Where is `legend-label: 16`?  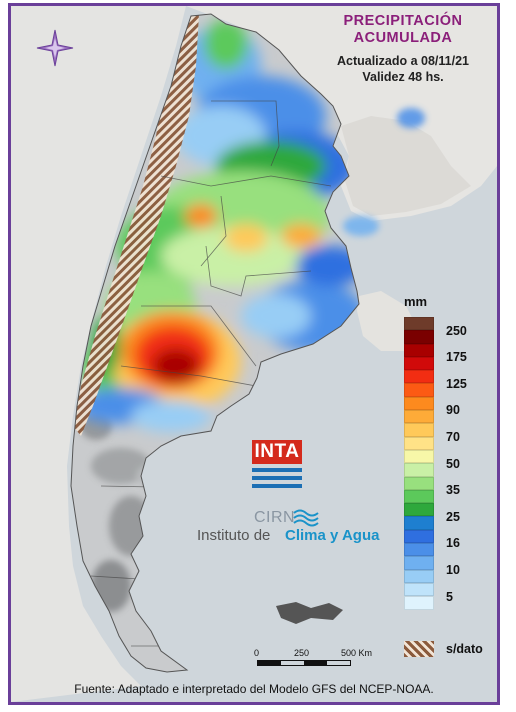 legend-label: 16 is located at coordinates (453, 543).